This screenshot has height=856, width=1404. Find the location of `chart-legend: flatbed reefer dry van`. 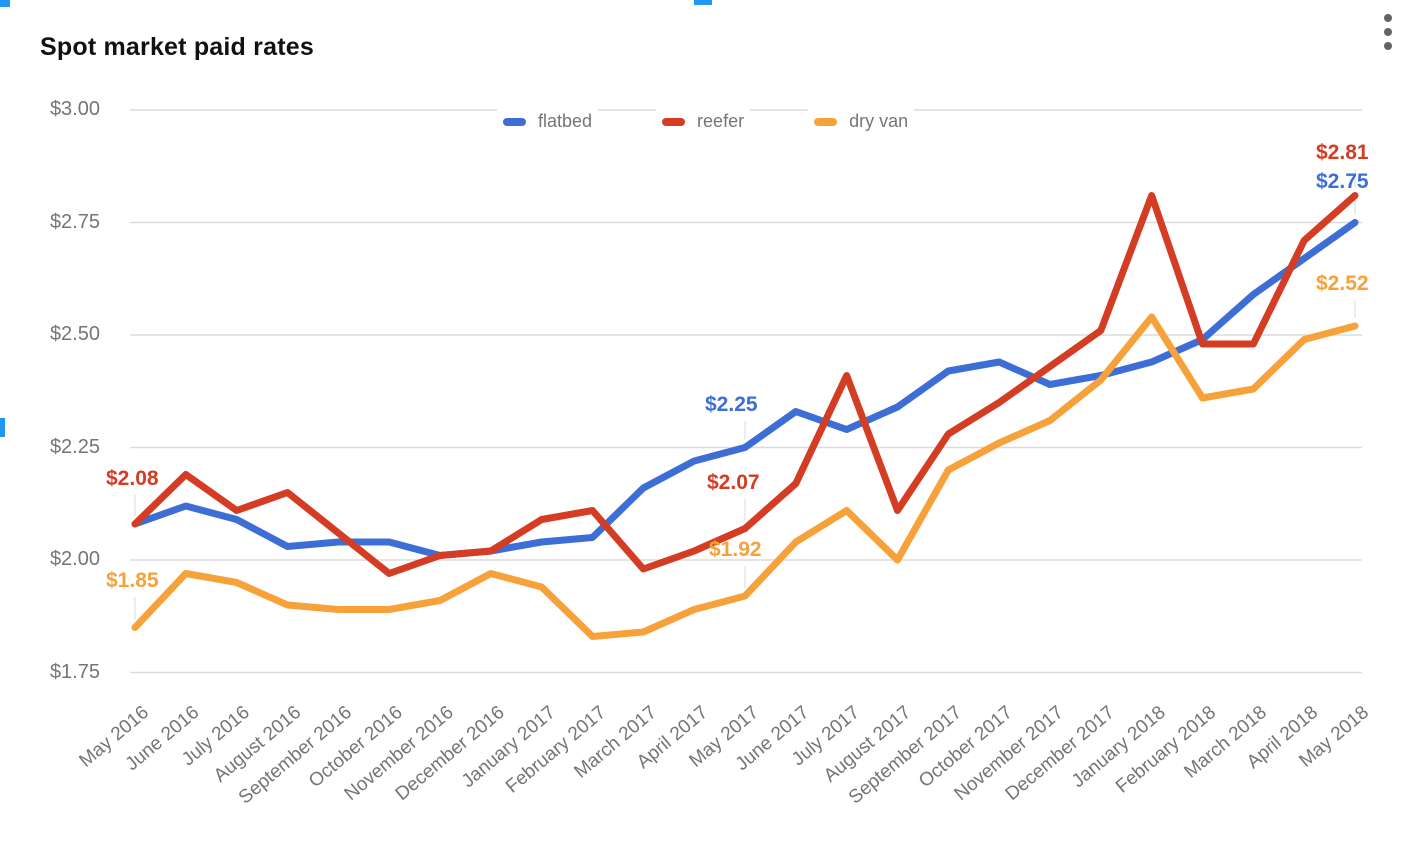

chart-legend: flatbed reefer dry van is located at coordinates (706, 121).